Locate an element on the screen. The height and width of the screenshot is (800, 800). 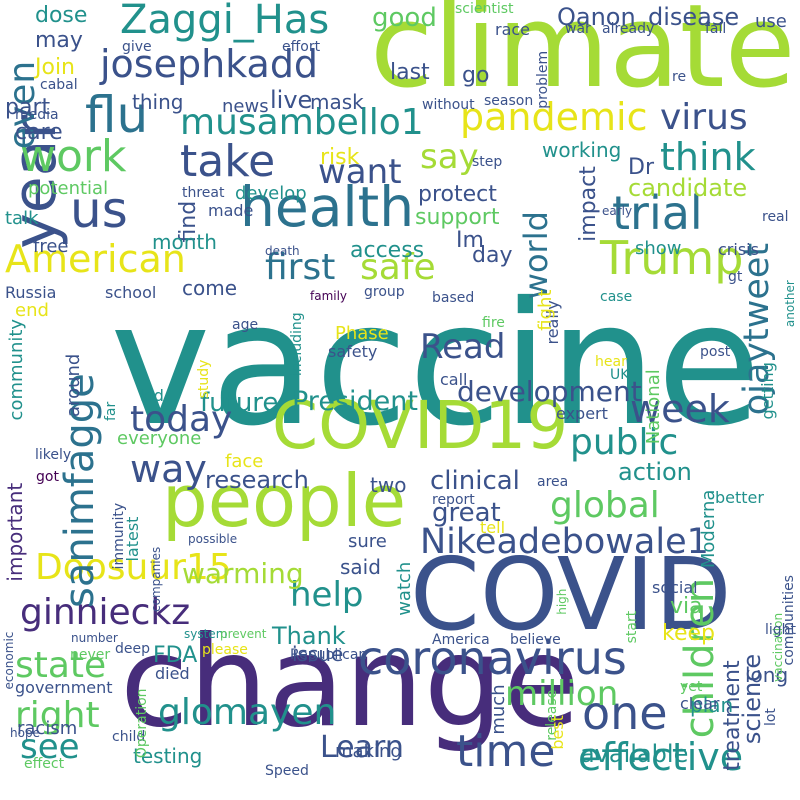
word-change: change is located at coordinates (350, 682).